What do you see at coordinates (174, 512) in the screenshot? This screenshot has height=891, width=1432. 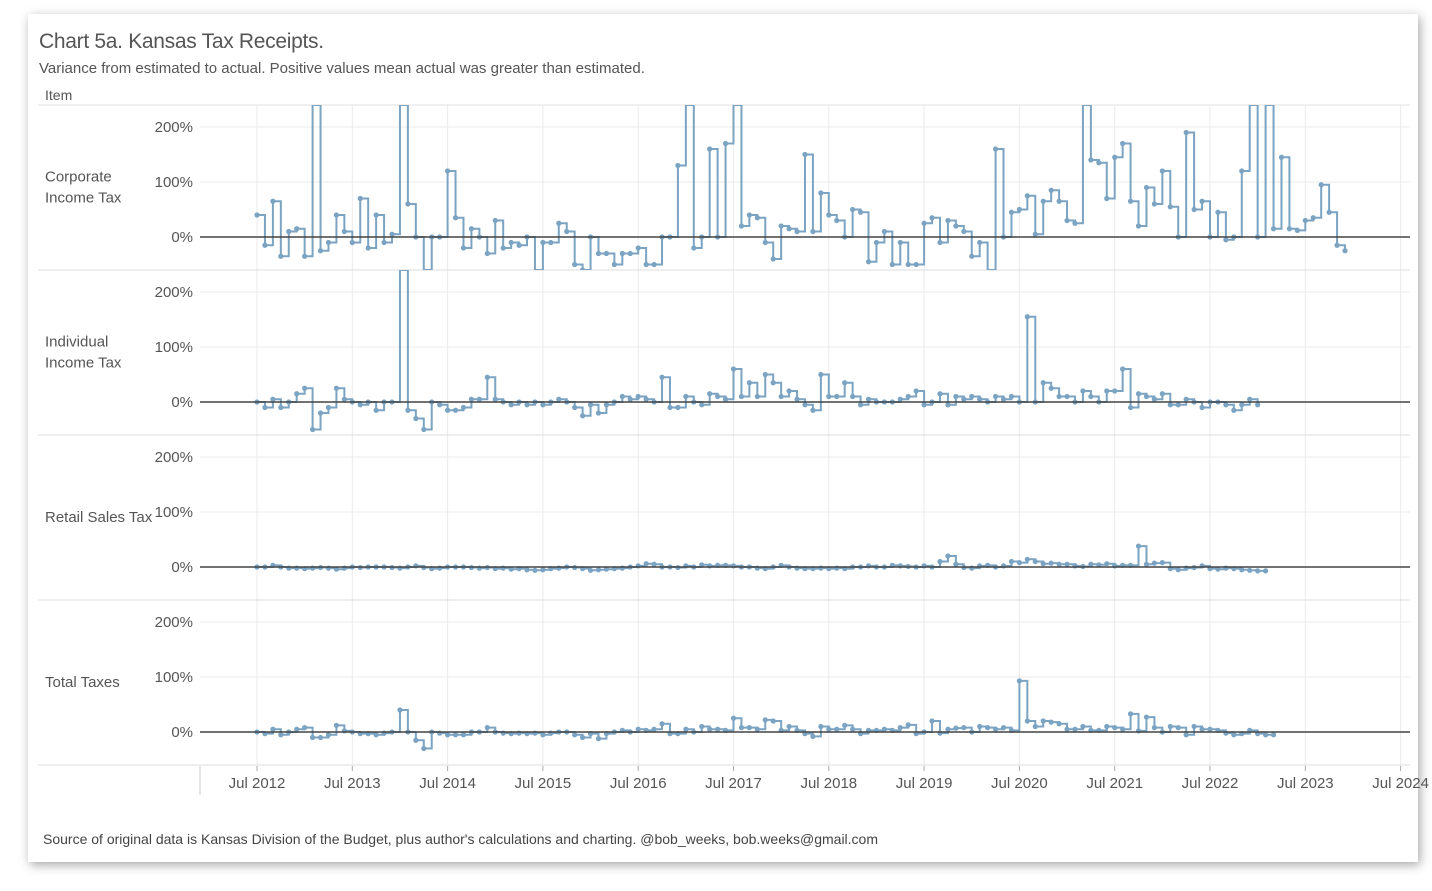 I see `y-tick-label: 100%` at bounding box center [174, 512].